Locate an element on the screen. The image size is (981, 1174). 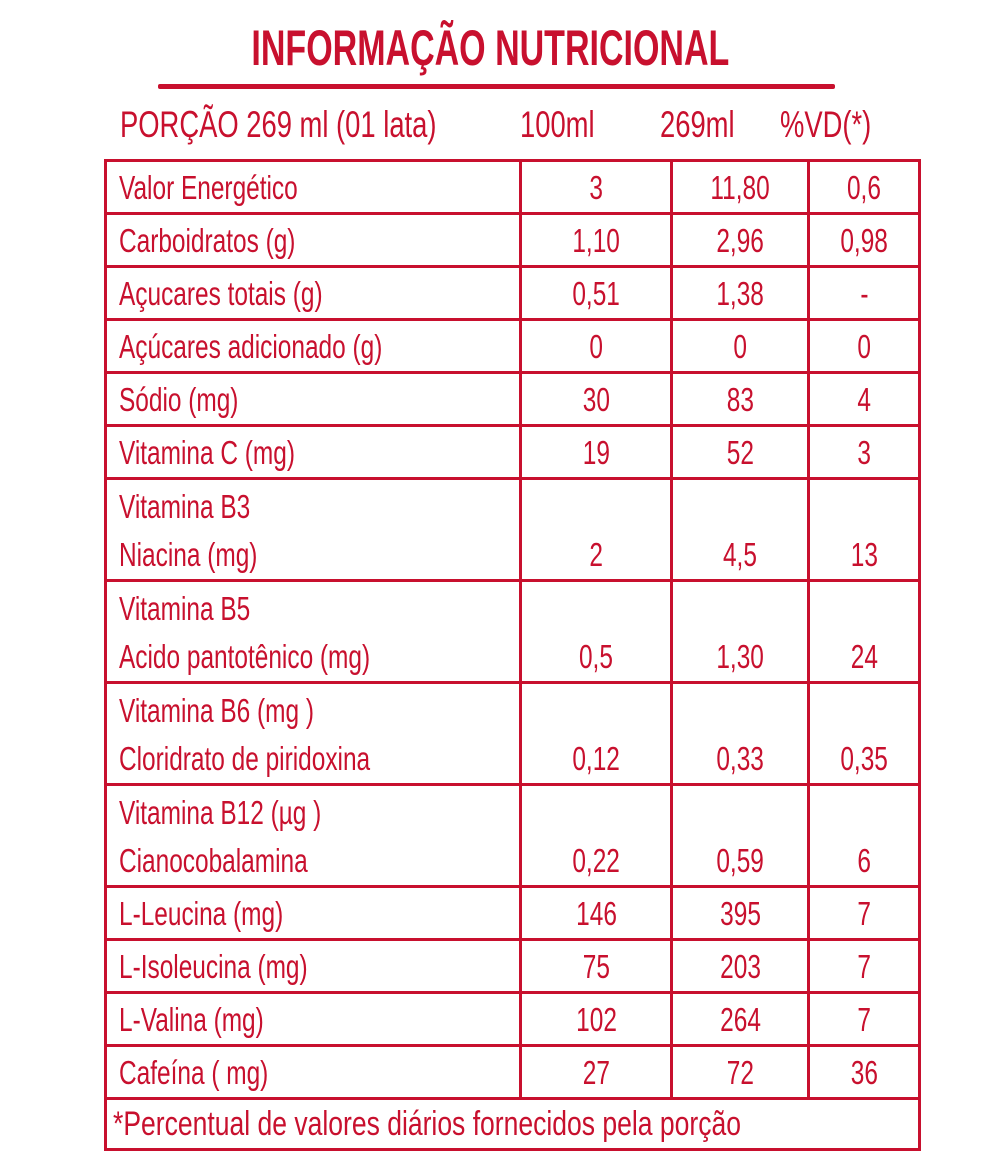
nutrient-label-line: Valor Energético is located at coordinates (208, 187).